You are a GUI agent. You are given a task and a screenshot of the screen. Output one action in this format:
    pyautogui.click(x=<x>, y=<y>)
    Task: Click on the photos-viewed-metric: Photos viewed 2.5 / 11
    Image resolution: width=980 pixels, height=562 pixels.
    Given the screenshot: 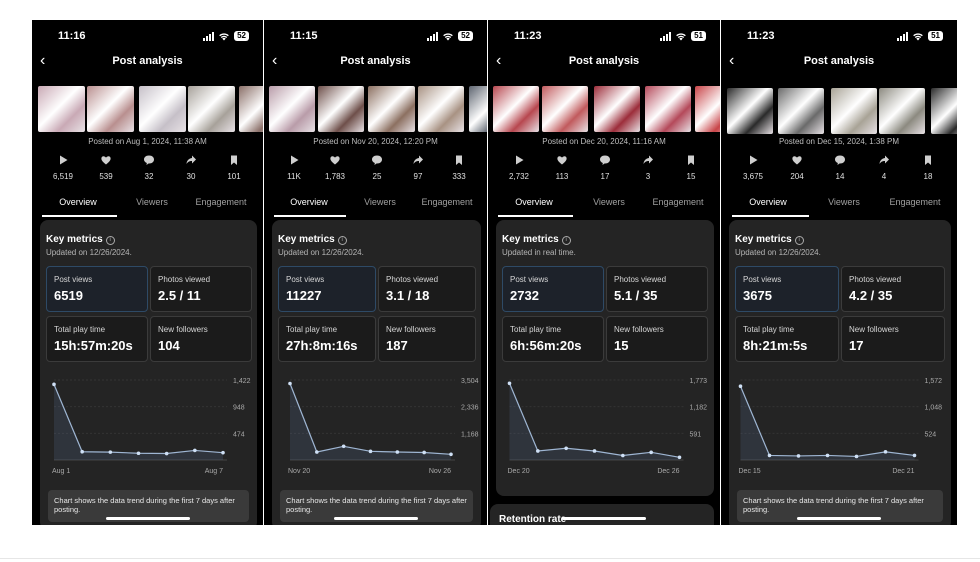 What is the action you would take?
    pyautogui.click(x=201, y=289)
    